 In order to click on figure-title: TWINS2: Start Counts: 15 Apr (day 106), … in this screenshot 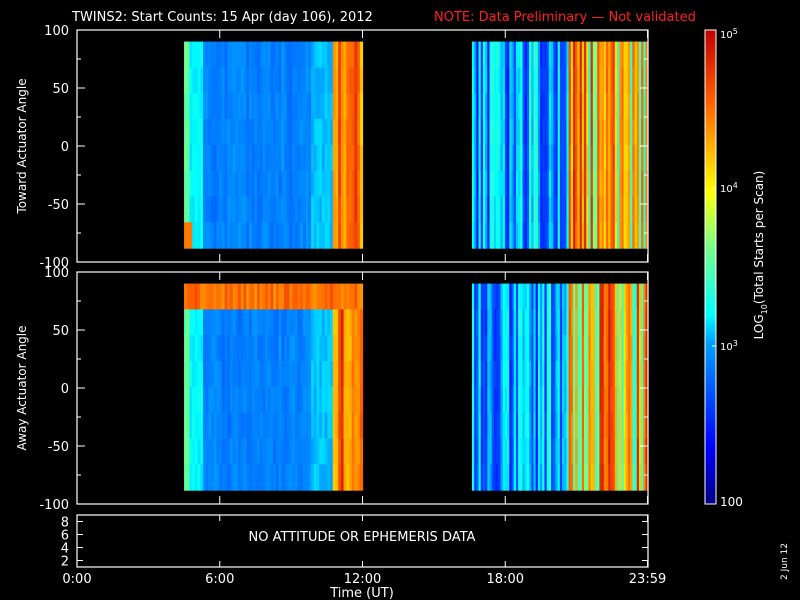, I will do `click(222, 17)`.